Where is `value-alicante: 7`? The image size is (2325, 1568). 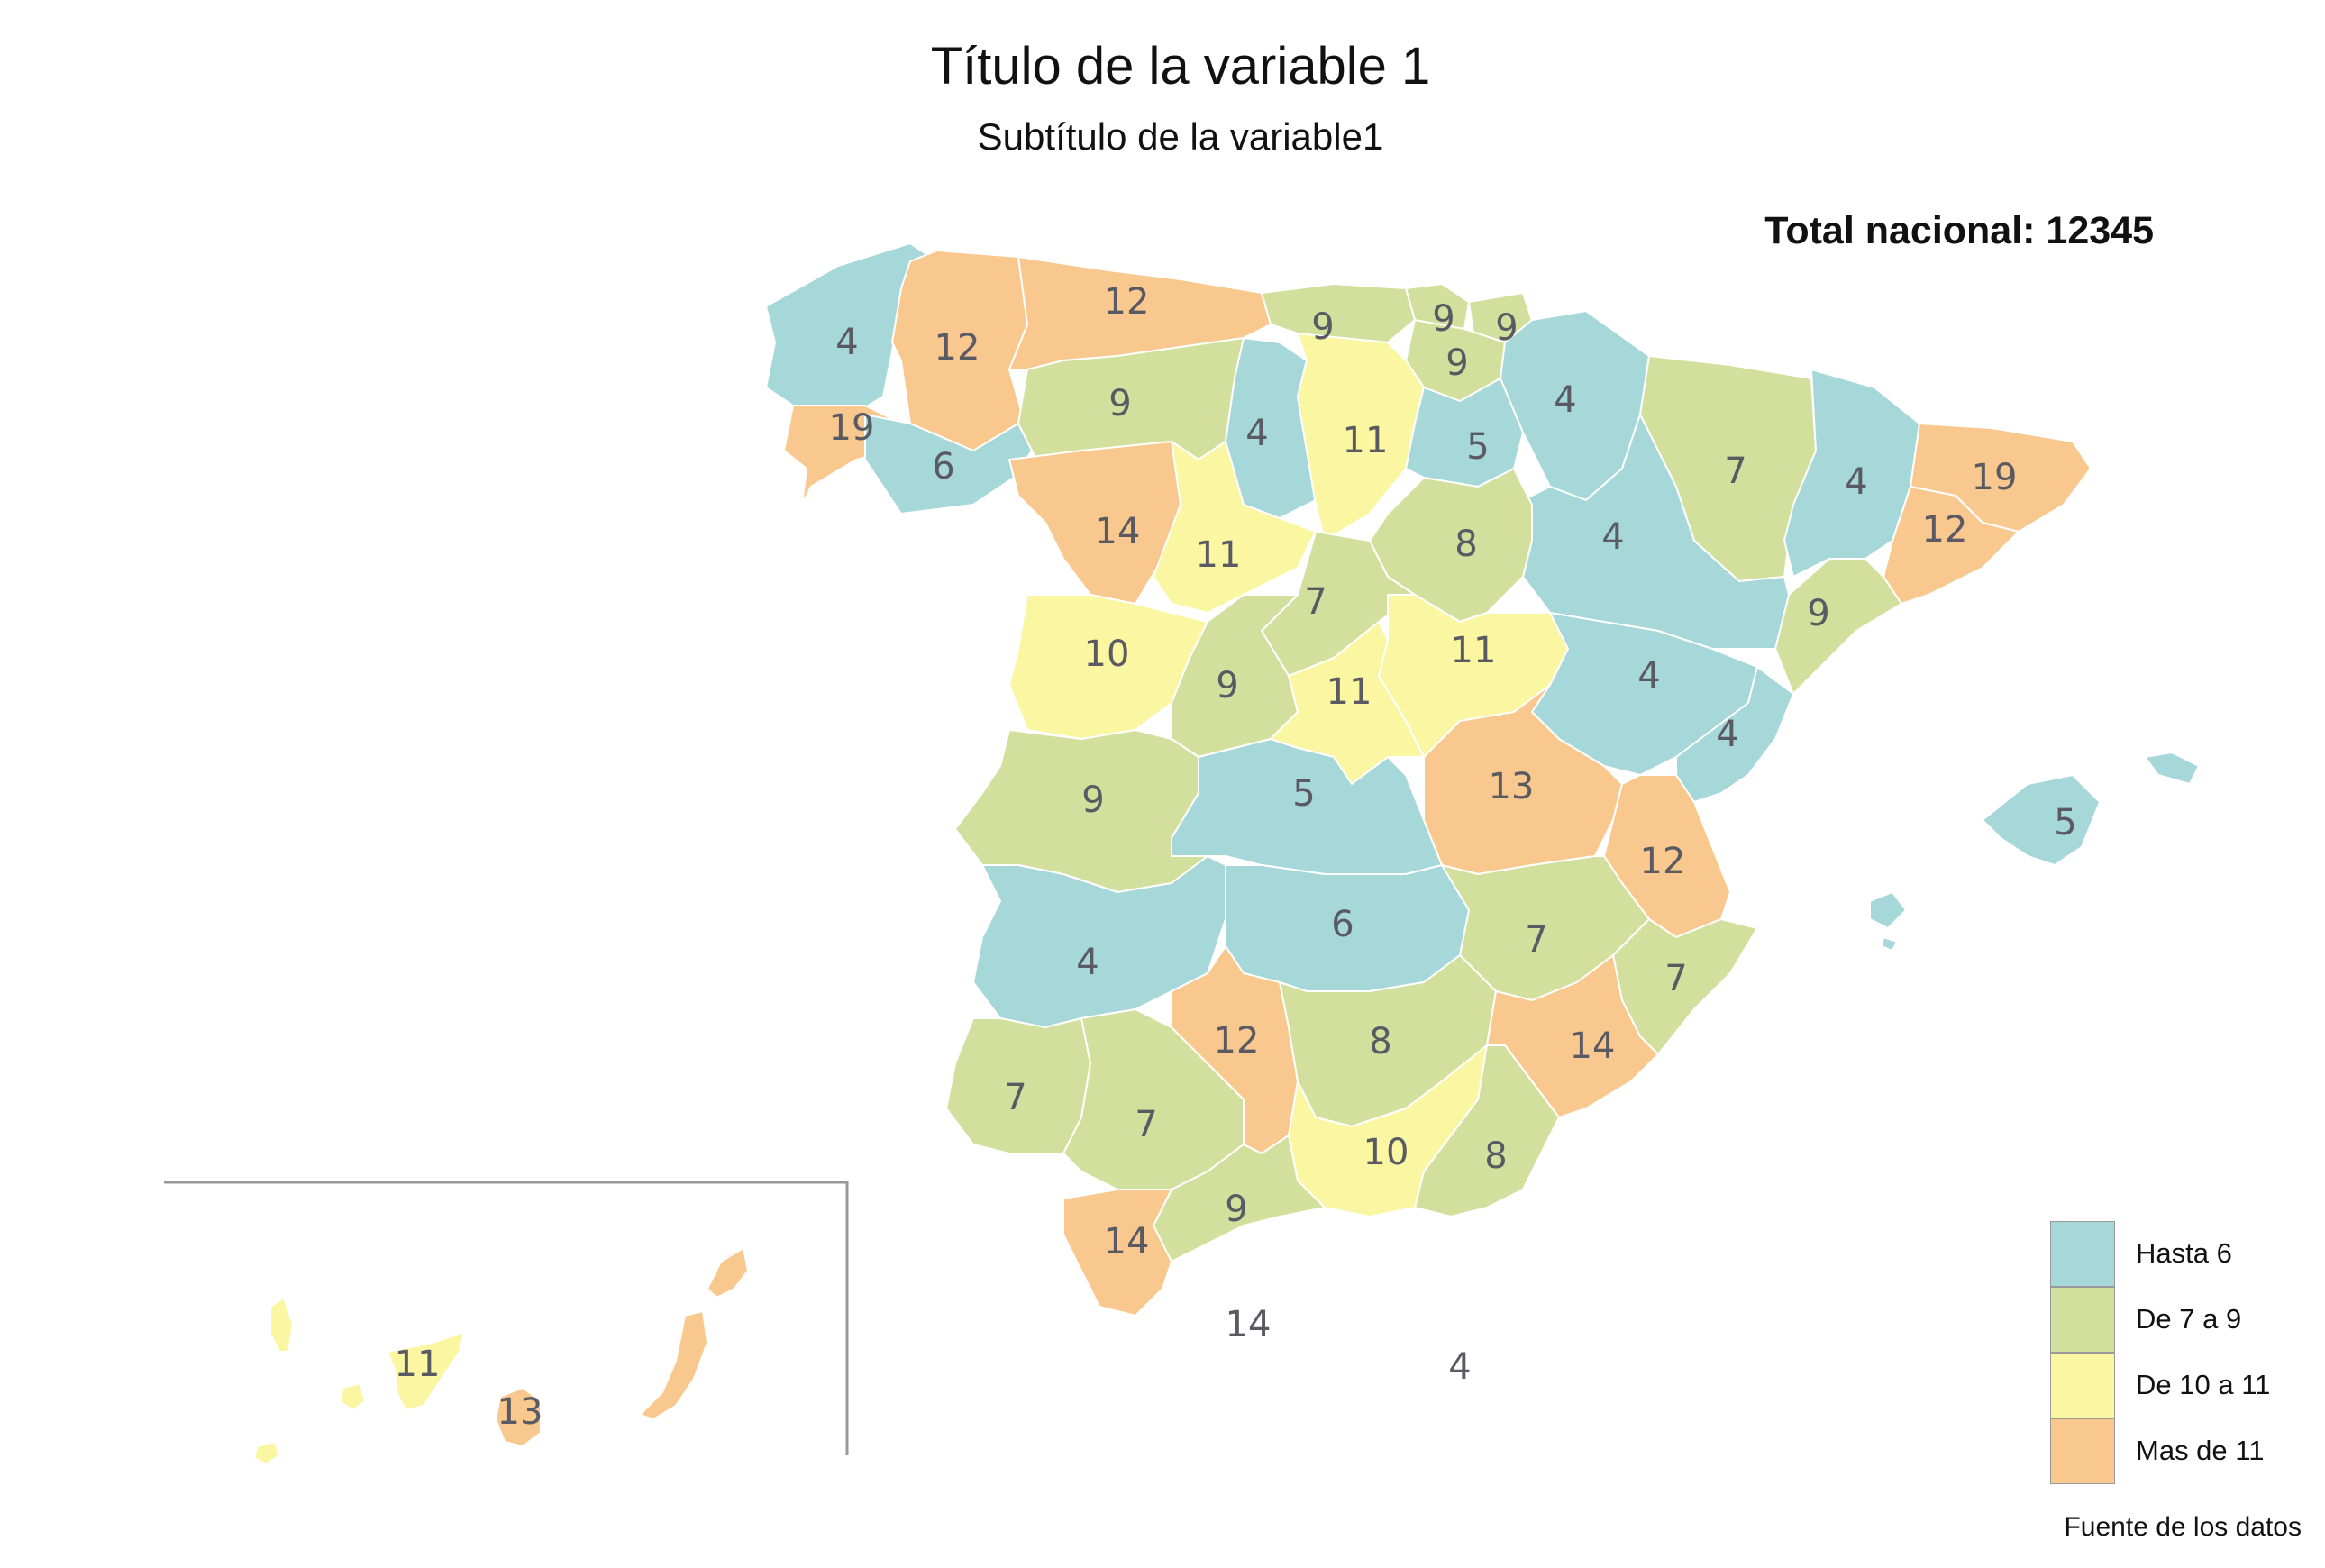
value-alicante: 7 is located at coordinates (1675, 978).